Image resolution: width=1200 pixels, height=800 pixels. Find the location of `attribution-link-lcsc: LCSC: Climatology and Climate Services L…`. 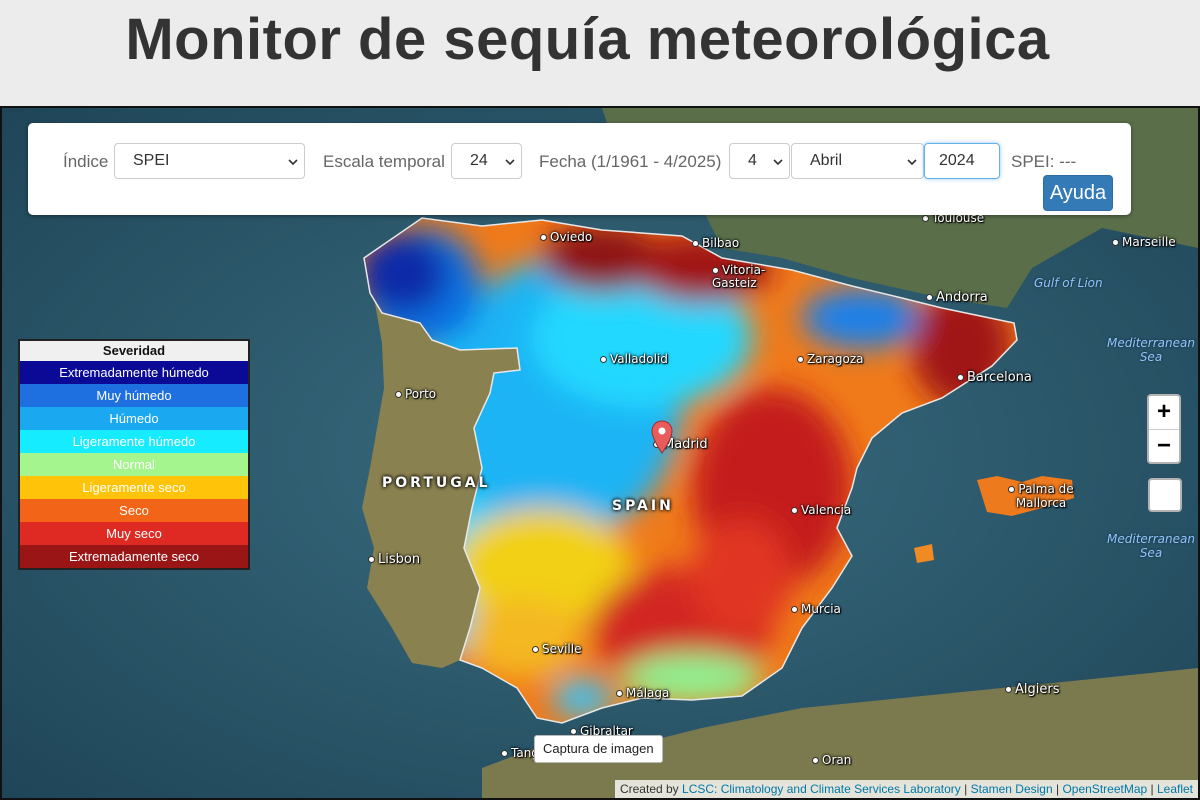

attribution-link-lcsc: LCSC: Climatology and Climate Services L… is located at coordinates (821, 789).